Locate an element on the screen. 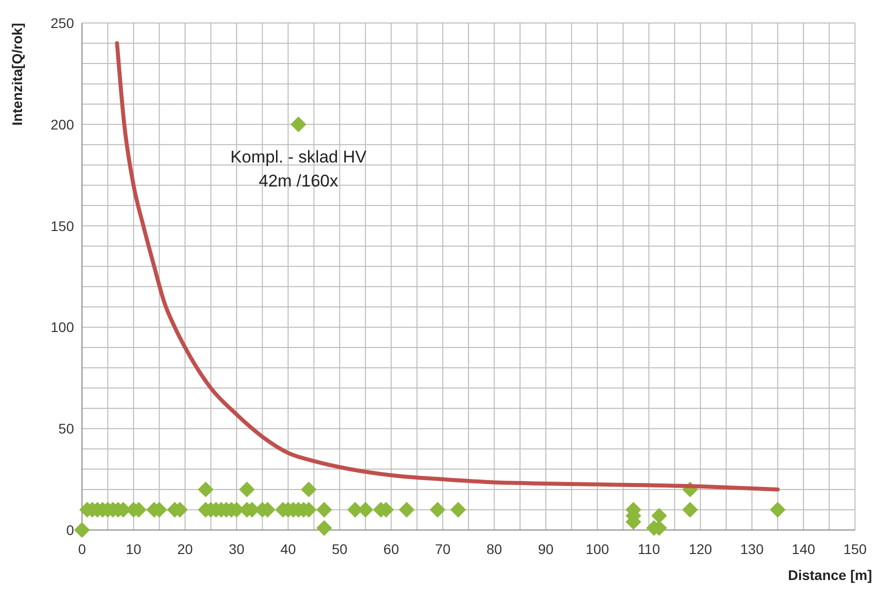 The width and height of the screenshot is (880, 592). x-tick-label: 110 is located at coordinates (649, 549).